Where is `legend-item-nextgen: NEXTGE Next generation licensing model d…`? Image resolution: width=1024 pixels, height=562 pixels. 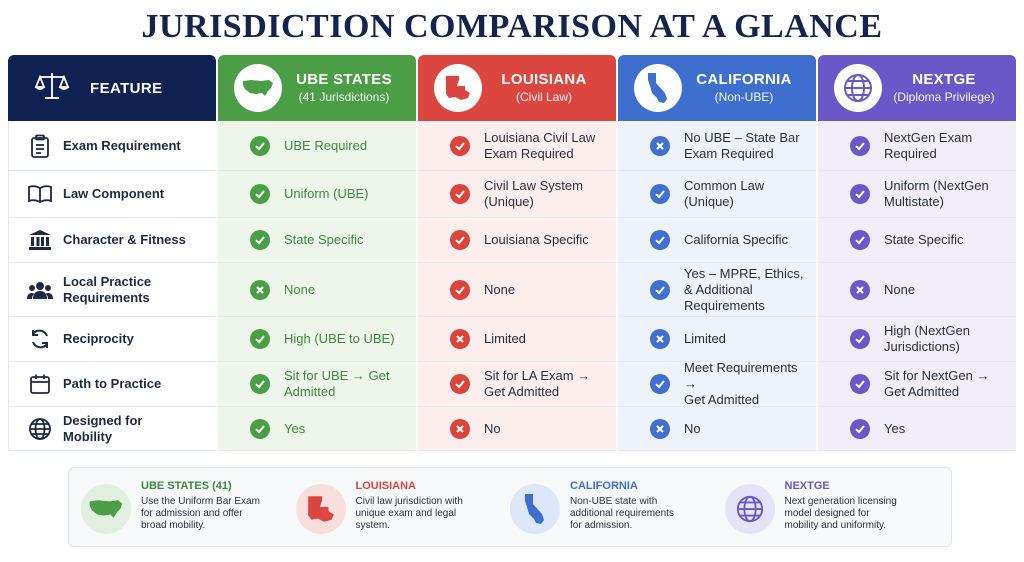 legend-item-nextgen: NEXTGE Next generation licensing model d… is located at coordinates (832, 507).